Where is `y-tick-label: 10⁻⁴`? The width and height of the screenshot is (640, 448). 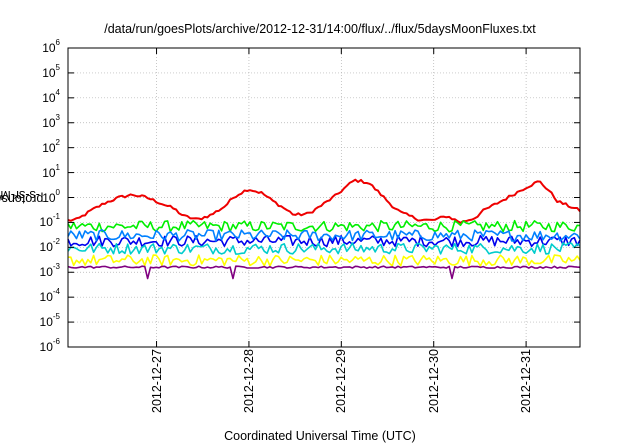 y-tick-label: 10⁻⁴ is located at coordinates (49, 296).